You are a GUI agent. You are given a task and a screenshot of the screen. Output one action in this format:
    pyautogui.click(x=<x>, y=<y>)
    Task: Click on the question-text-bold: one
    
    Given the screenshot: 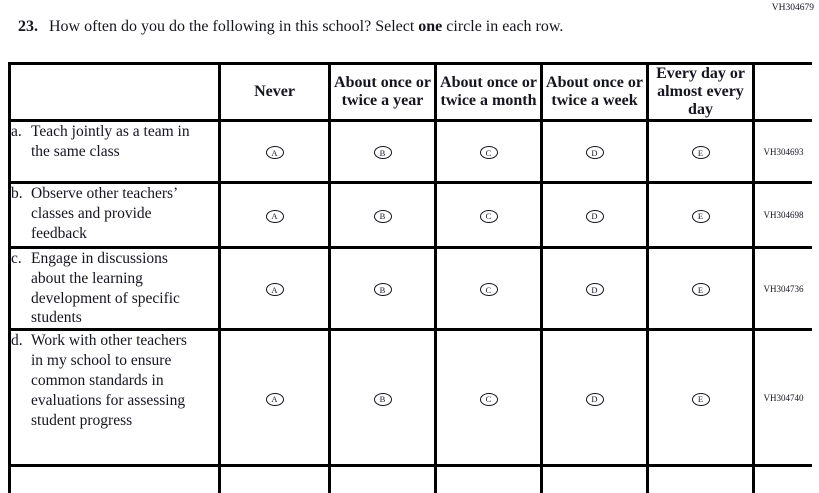 What is the action you would take?
    pyautogui.click(x=430, y=26)
    